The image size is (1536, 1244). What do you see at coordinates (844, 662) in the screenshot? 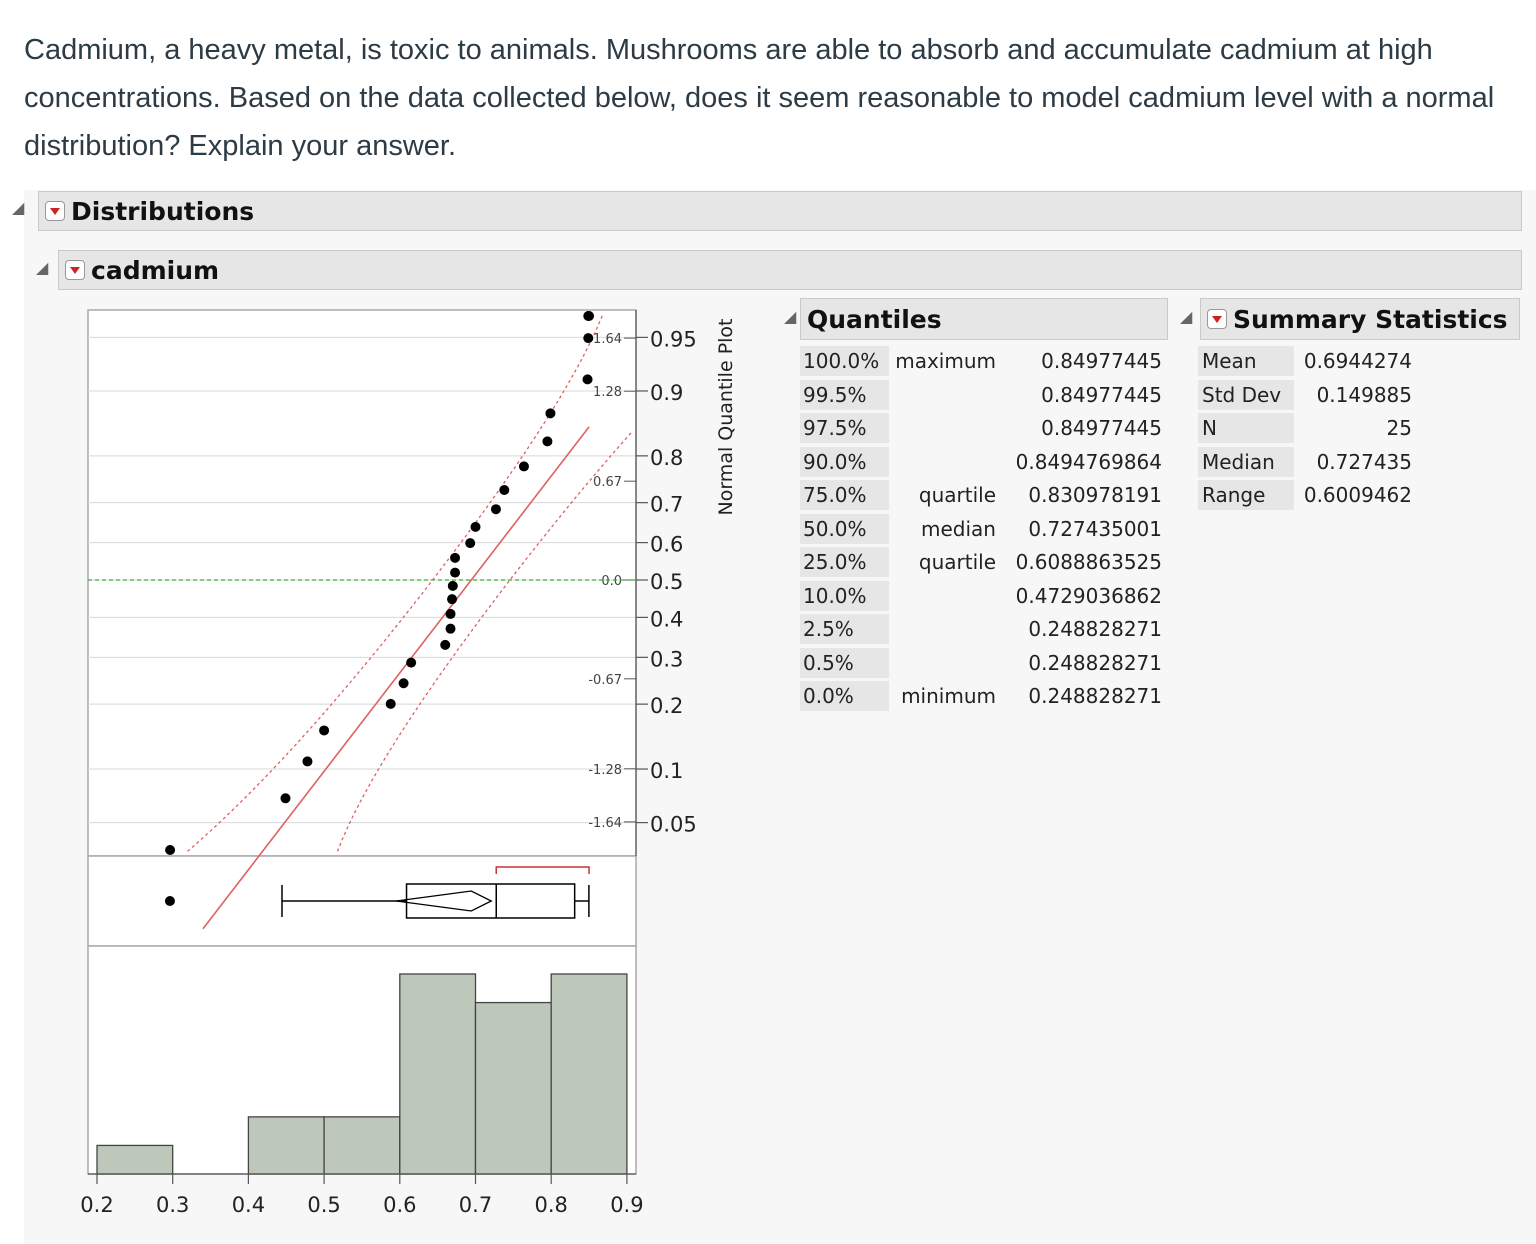
I see `quantile-percent: 0.5%` at bounding box center [844, 662].